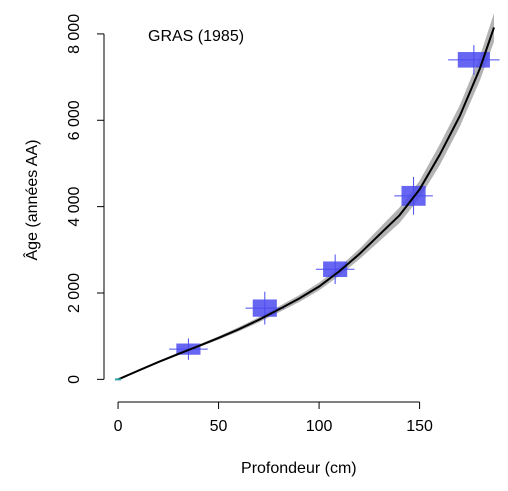 The height and width of the screenshot is (491, 508). I want to click on x-axis-title: Profondeur (cm), so click(299, 468).